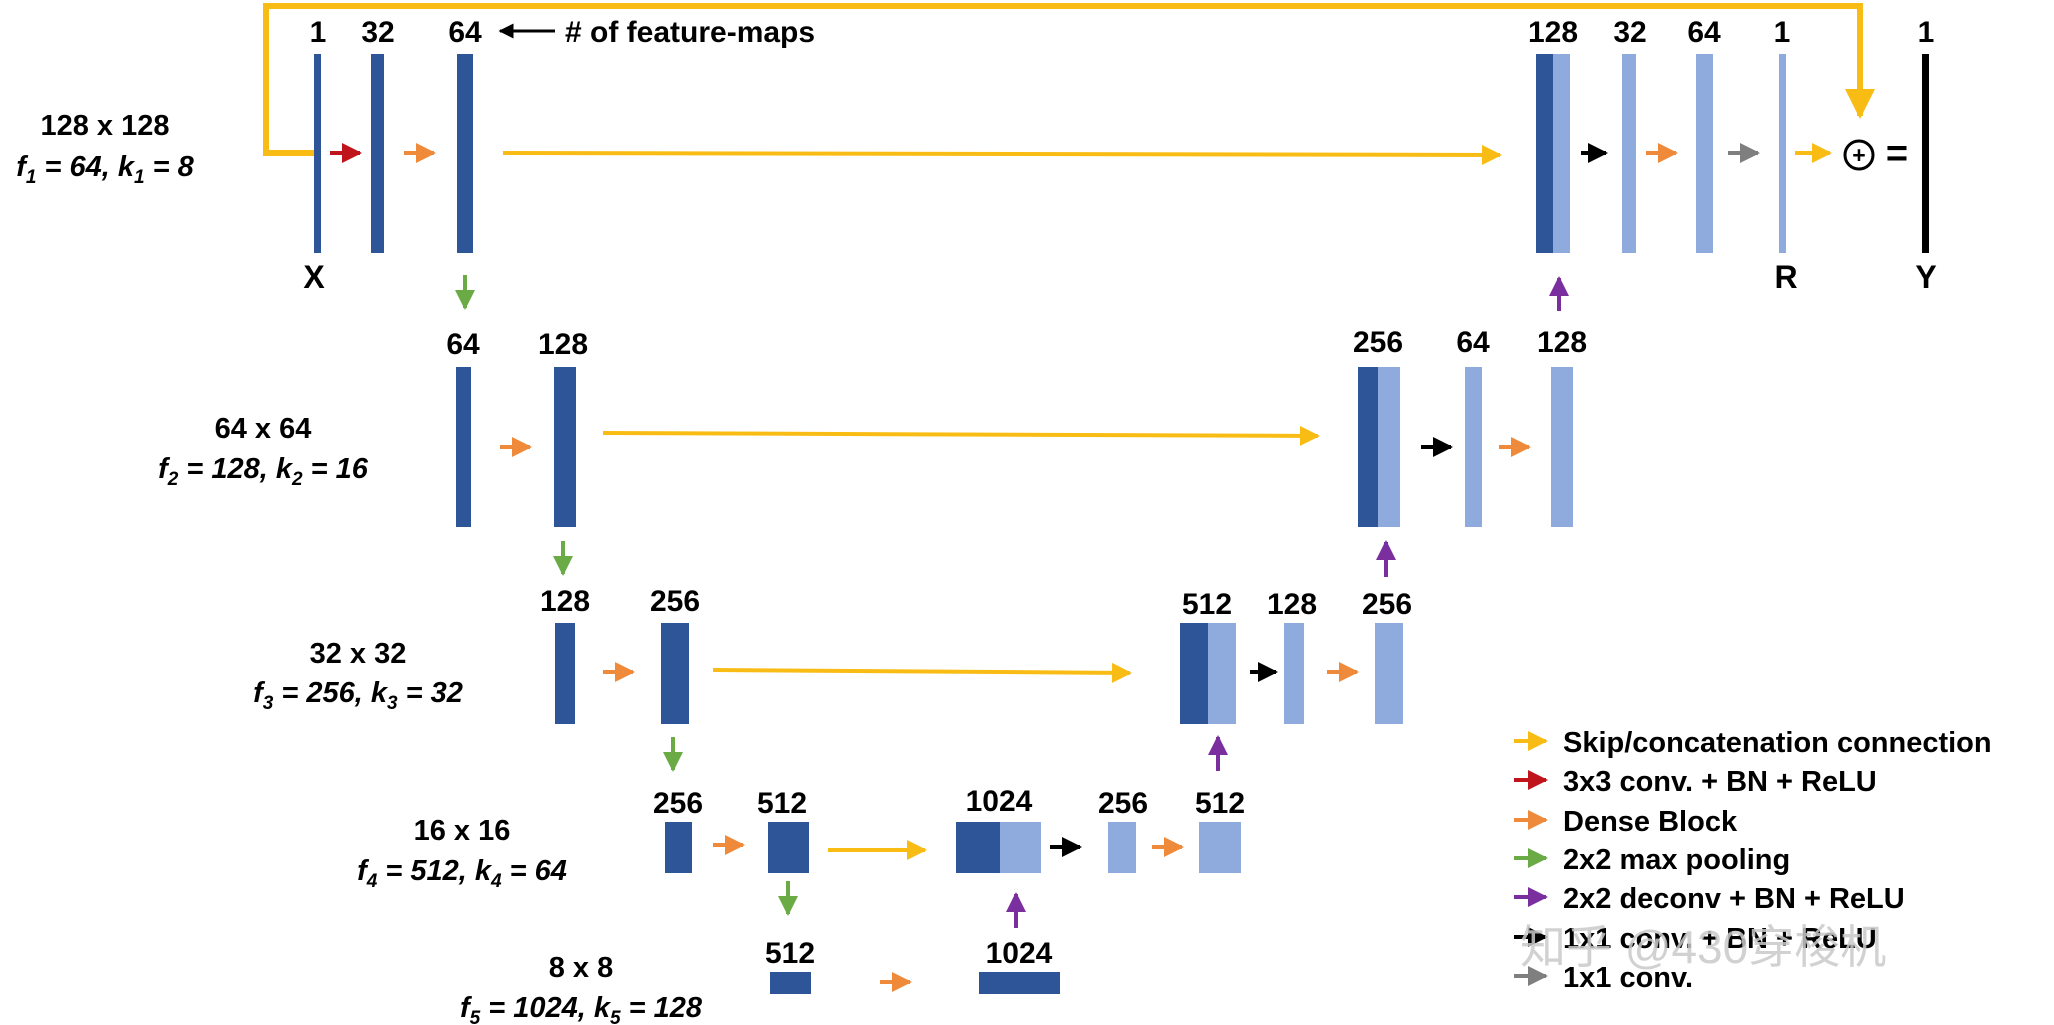 The width and height of the screenshot is (2054, 1025). Describe the element at coordinates (1019, 953) in the screenshot. I see `l5-count-2: 1024` at that location.